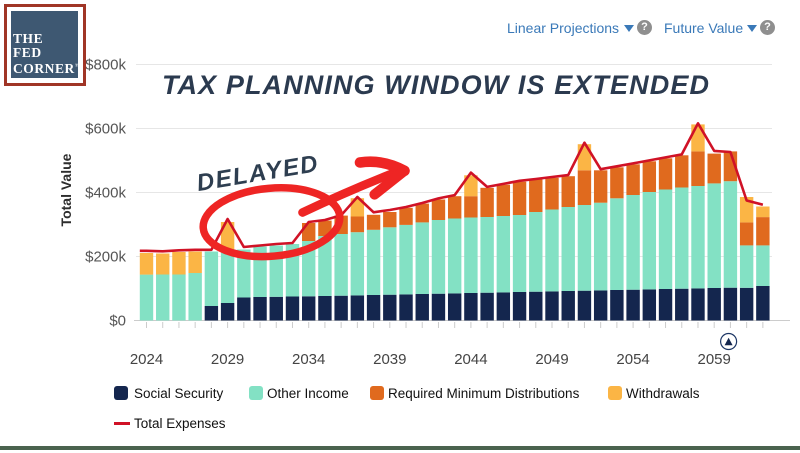  I want to click on svg-text: 2044, so click(470, 359).